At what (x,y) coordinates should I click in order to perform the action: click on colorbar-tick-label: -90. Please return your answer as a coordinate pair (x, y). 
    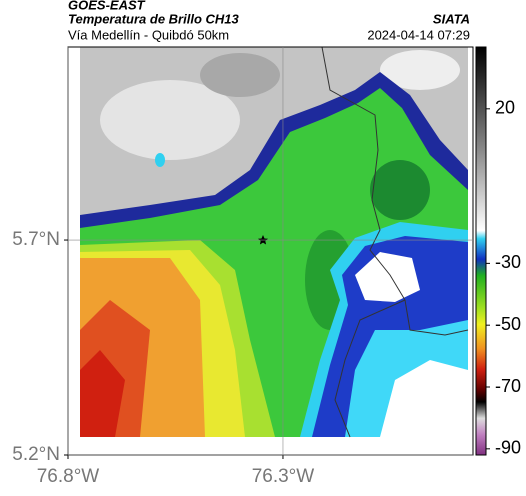
    Looking at the image, I should click on (508, 448).